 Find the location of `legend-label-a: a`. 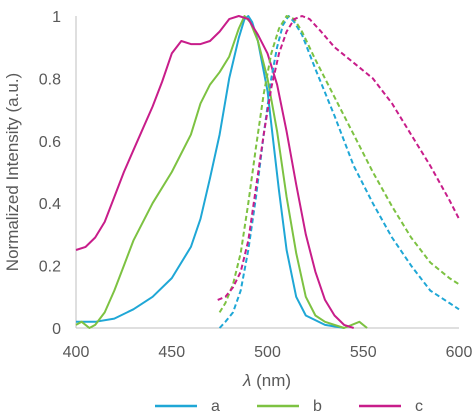

legend-label-a: a is located at coordinates (215, 406).